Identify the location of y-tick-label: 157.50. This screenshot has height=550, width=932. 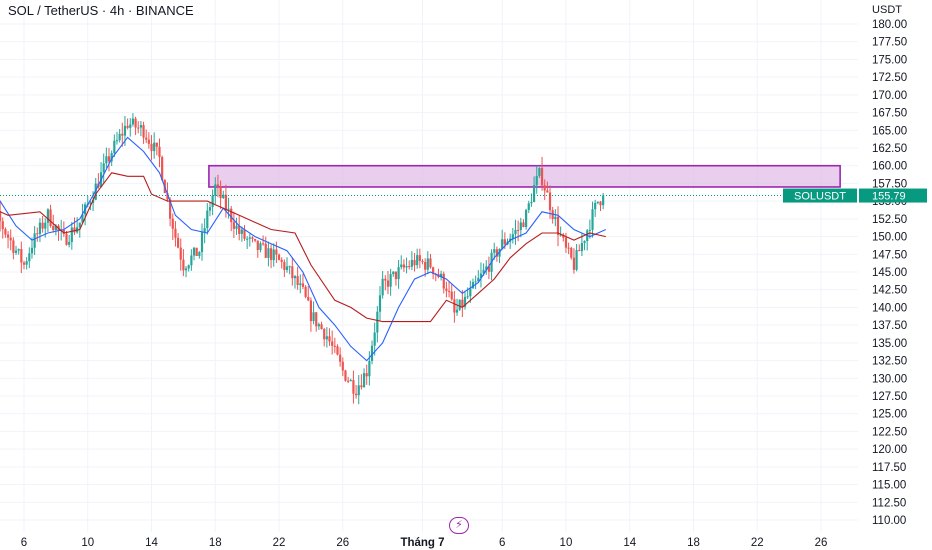
(889, 184).